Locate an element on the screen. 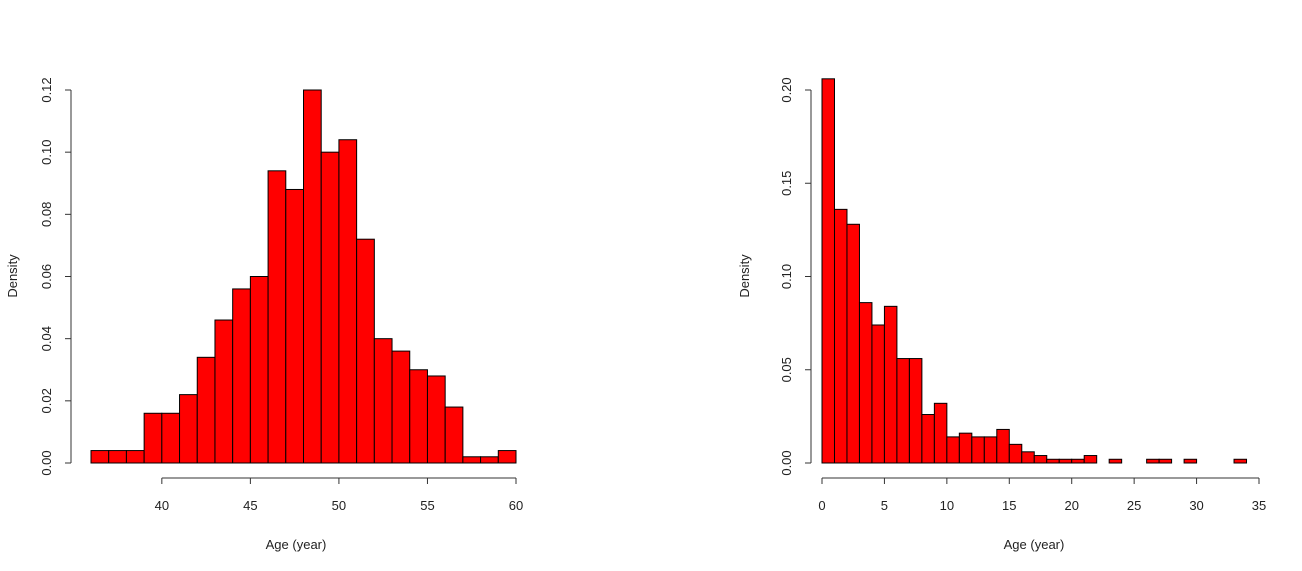  left-y-tick-label-0: 0.00 is located at coordinates (46, 462).